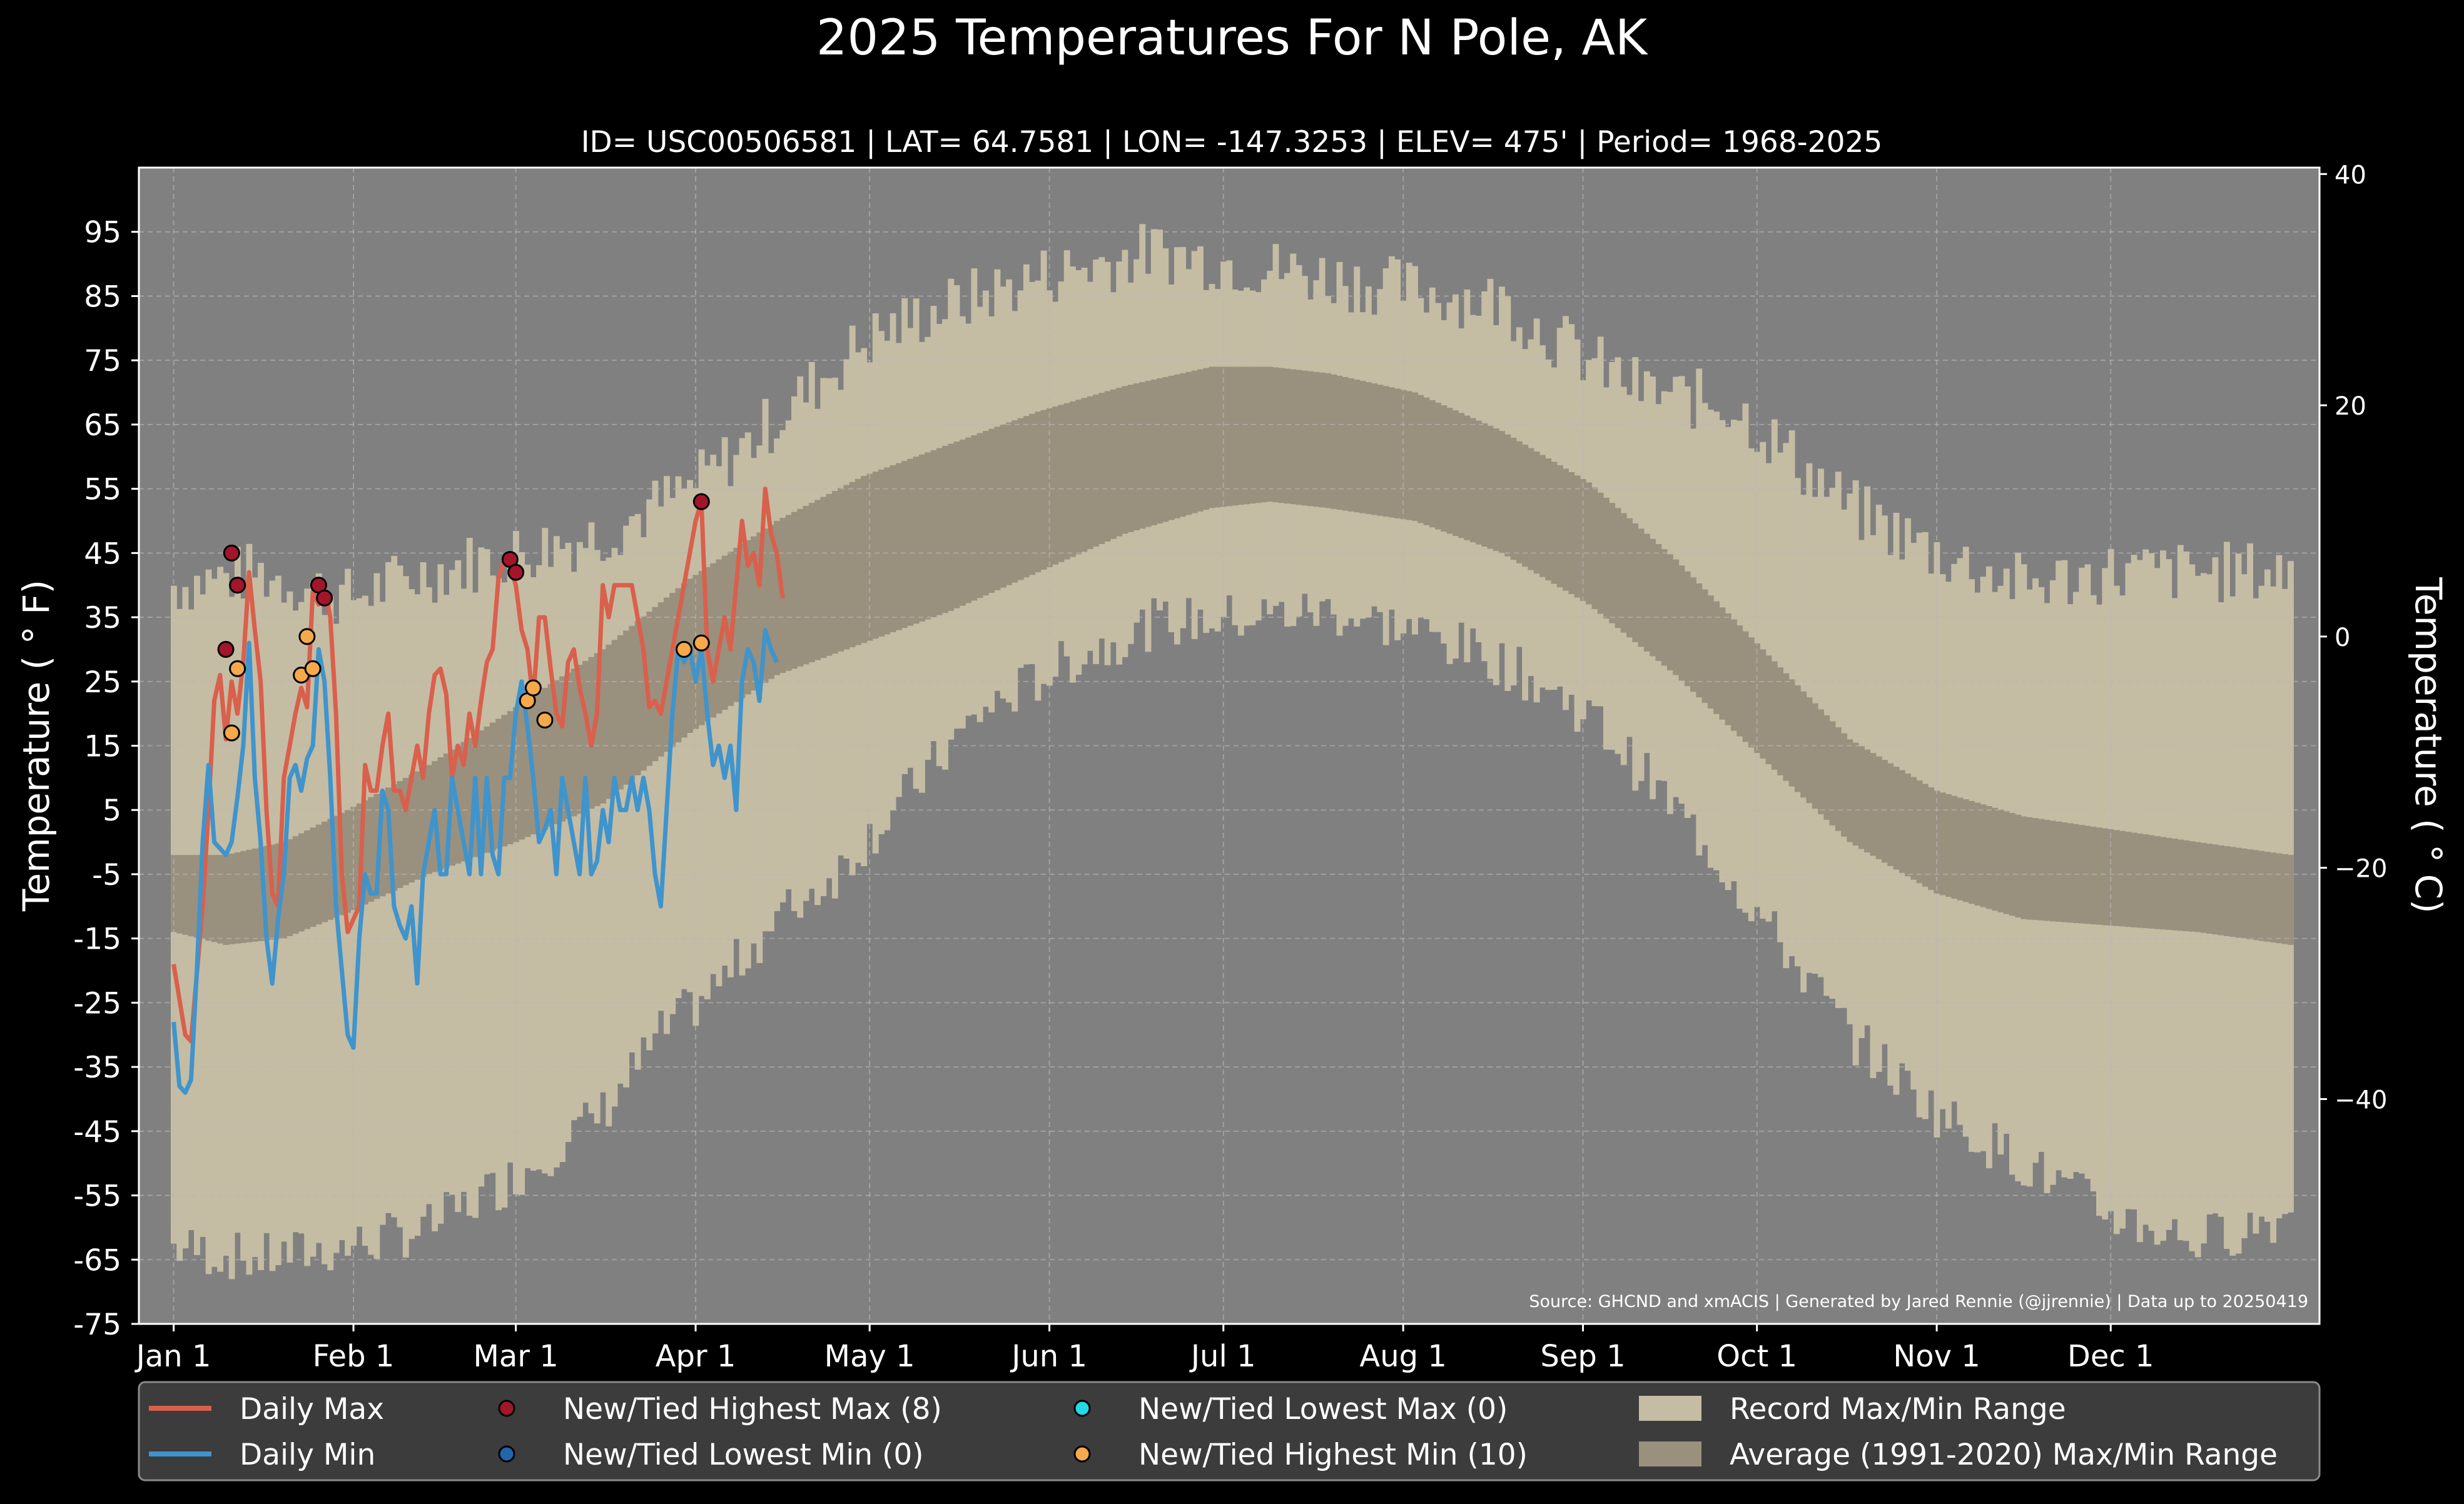  Describe the element at coordinates (869, 1356) in the screenshot. I see `x-tick-label: May 1` at that location.